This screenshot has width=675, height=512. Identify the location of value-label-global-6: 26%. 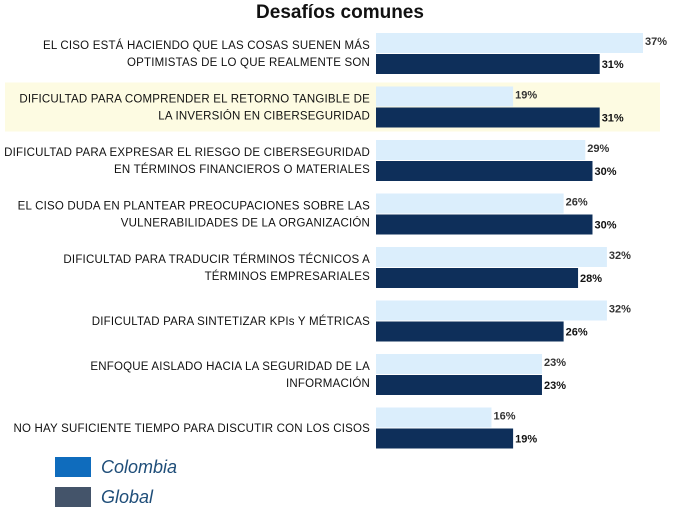
(577, 333).